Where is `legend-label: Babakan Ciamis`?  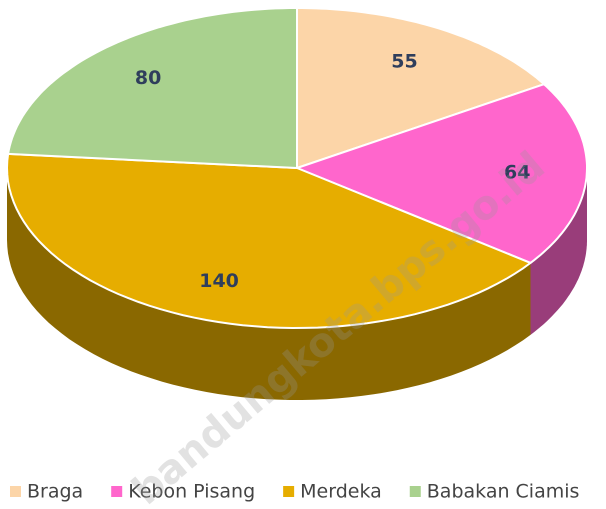 legend-label: Babakan Ciamis is located at coordinates (503, 492).